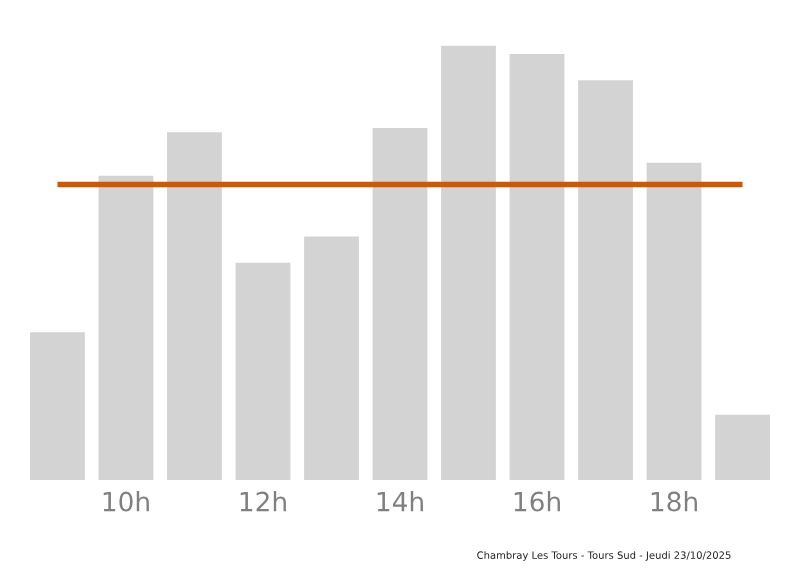 Image resolution: width=800 pixels, height=572 pixels. Describe the element at coordinates (263, 501) in the screenshot. I see `x-tick-label: 12h` at that location.